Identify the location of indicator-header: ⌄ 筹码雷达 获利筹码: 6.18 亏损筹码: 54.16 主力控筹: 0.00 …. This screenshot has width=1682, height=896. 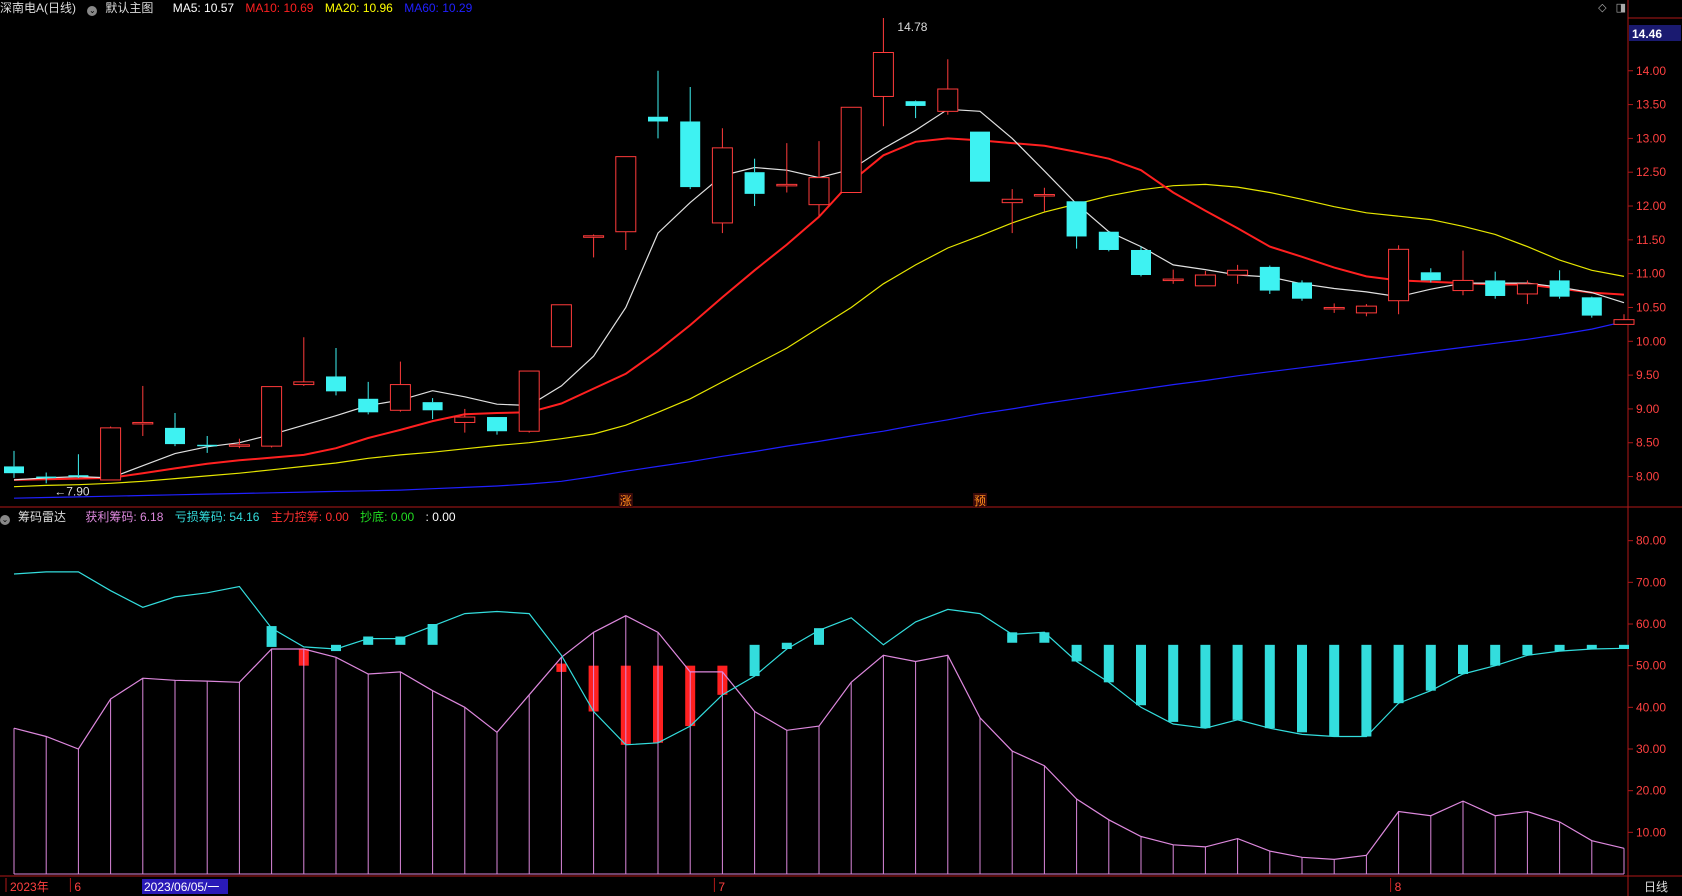
(232, 517).